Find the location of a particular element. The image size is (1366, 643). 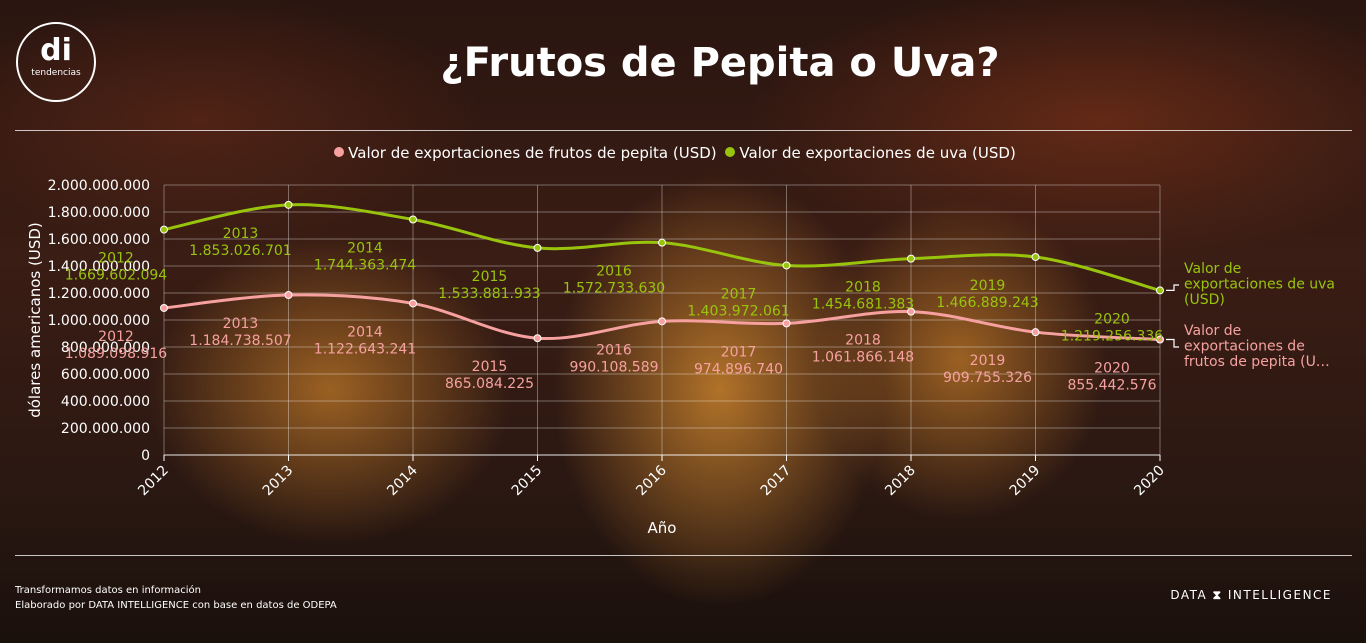

x-axis-title: Año is located at coordinates (662, 528).